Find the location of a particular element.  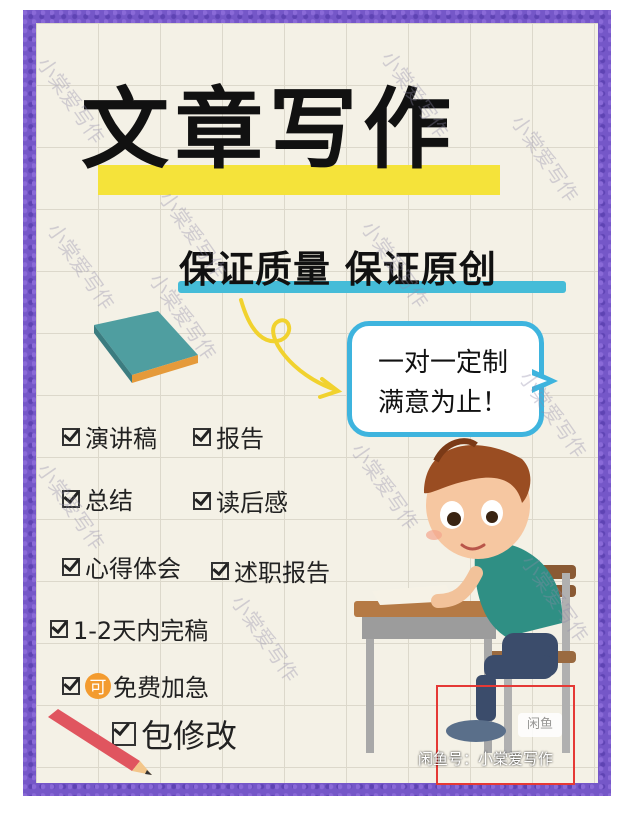

feature-label: 读后感 is located at coordinates (252, 503).